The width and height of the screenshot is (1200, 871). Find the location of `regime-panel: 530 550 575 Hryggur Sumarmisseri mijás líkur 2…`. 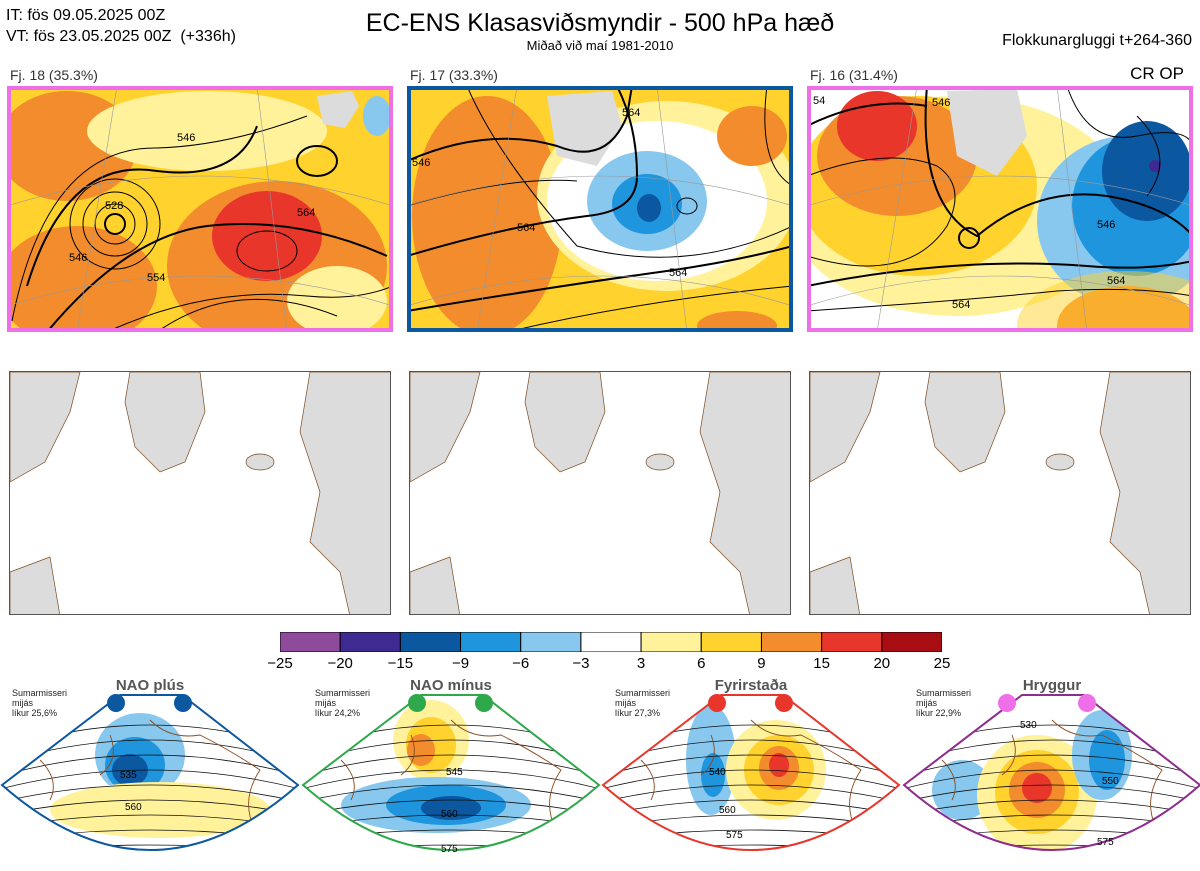

regime-panel: 530 550 575 Hryggur Sumarmisseri mijás líkur 2… is located at coordinates (1051, 774).